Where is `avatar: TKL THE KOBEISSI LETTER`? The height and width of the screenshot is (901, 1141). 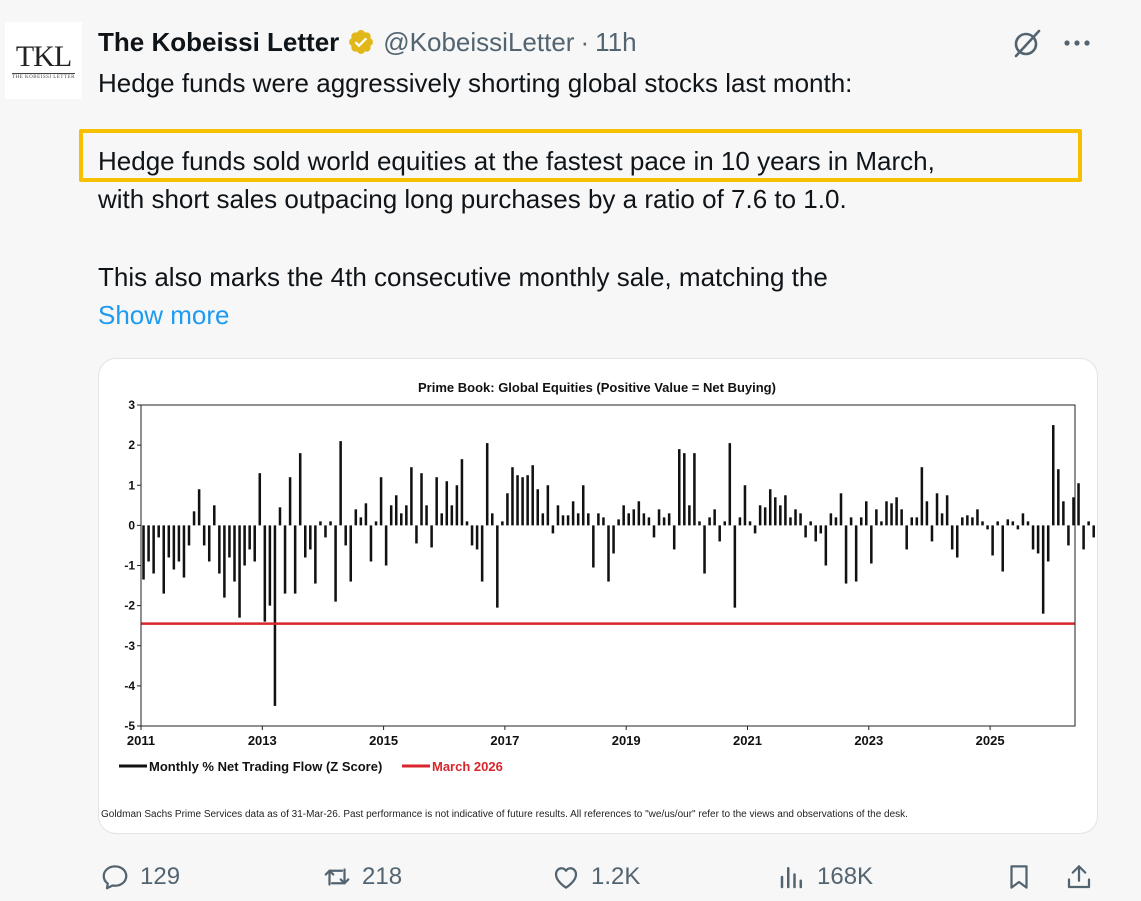
avatar: TKL THE KOBEISSI LETTER is located at coordinates (43, 60).